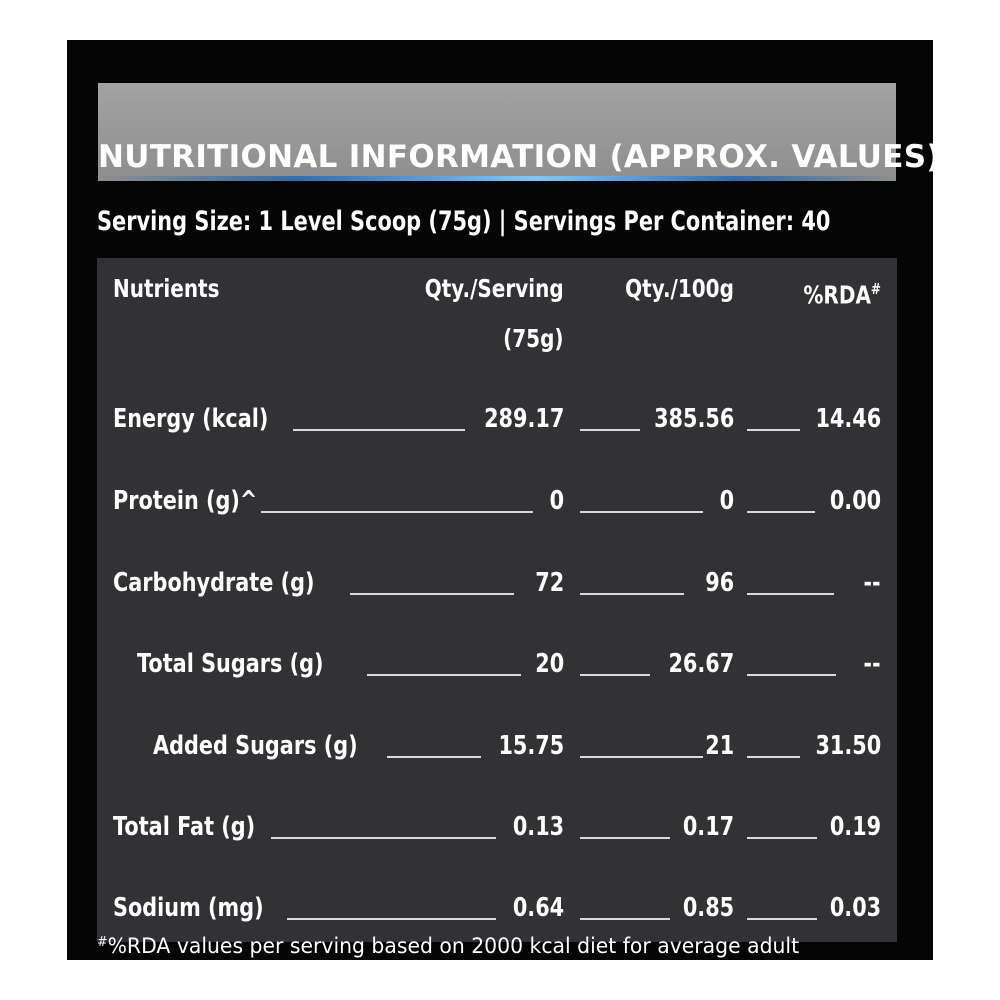 This screenshot has width=1000, height=1000. What do you see at coordinates (855, 827) in the screenshot?
I see `rda-value: 0.19` at bounding box center [855, 827].